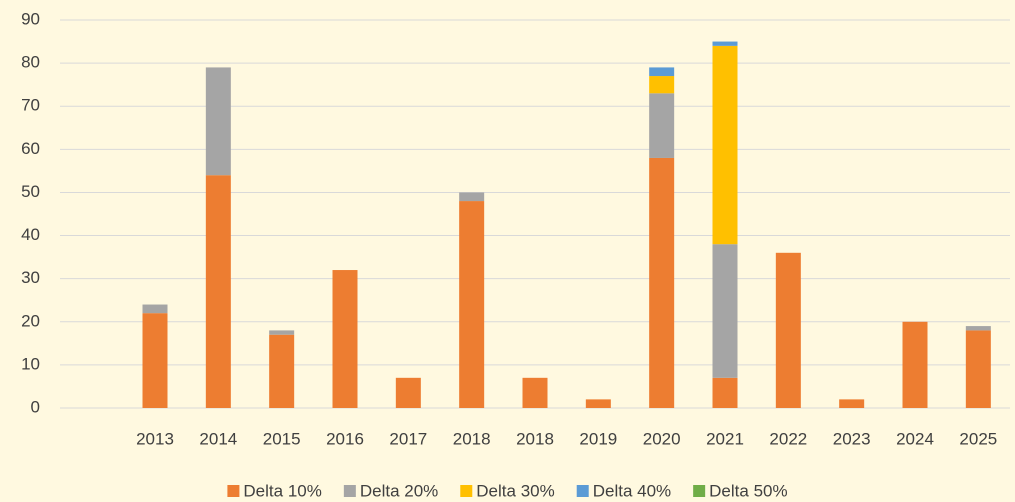 The image size is (1015, 502). I want to click on x-tick-label: 2023, so click(852, 438).